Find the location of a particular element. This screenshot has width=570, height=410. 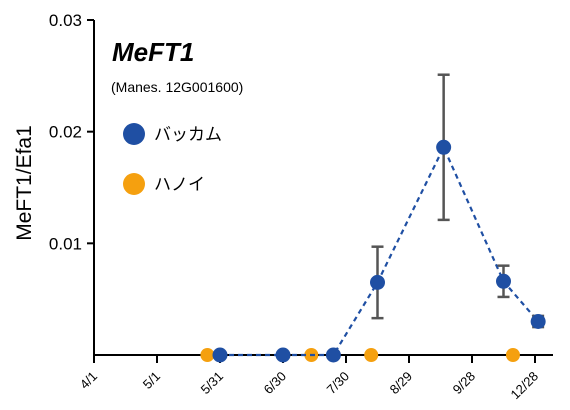

x-tick-label: 5/31 is located at coordinates (212, 383).